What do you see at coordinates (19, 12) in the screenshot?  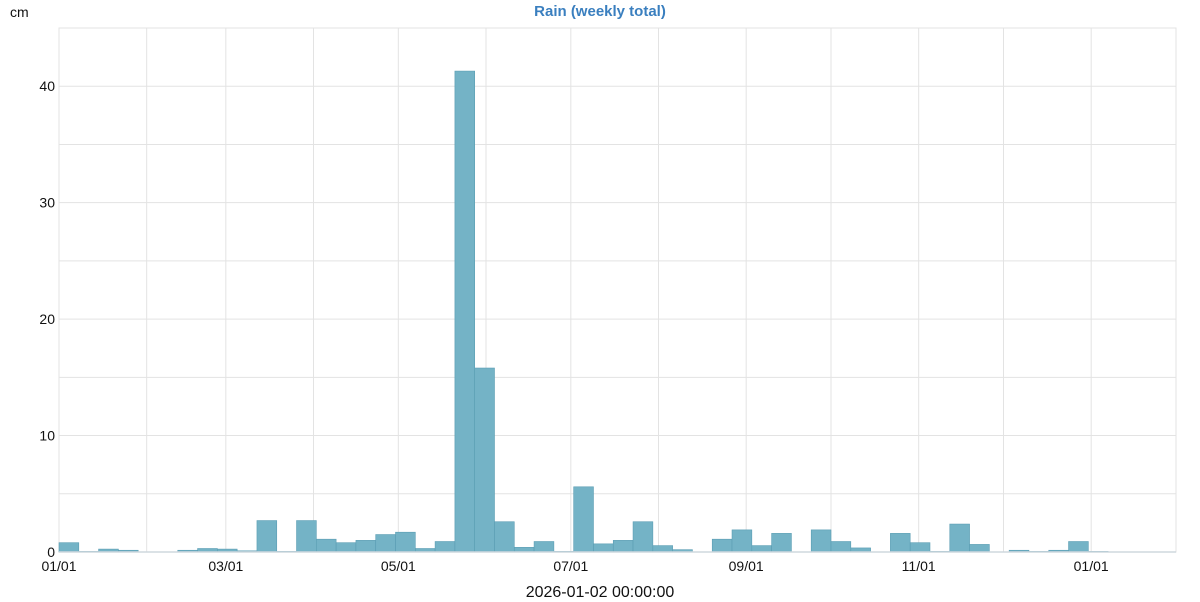 I see `y-axis-label: cm` at bounding box center [19, 12].